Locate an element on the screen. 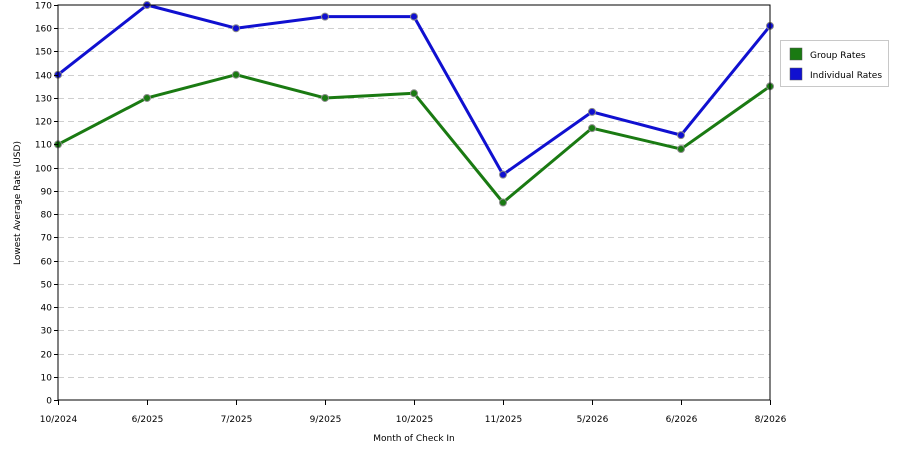 Image resolution: width=900 pixels, height=450 pixels. y-tick-label: 130 is located at coordinates (43, 100).